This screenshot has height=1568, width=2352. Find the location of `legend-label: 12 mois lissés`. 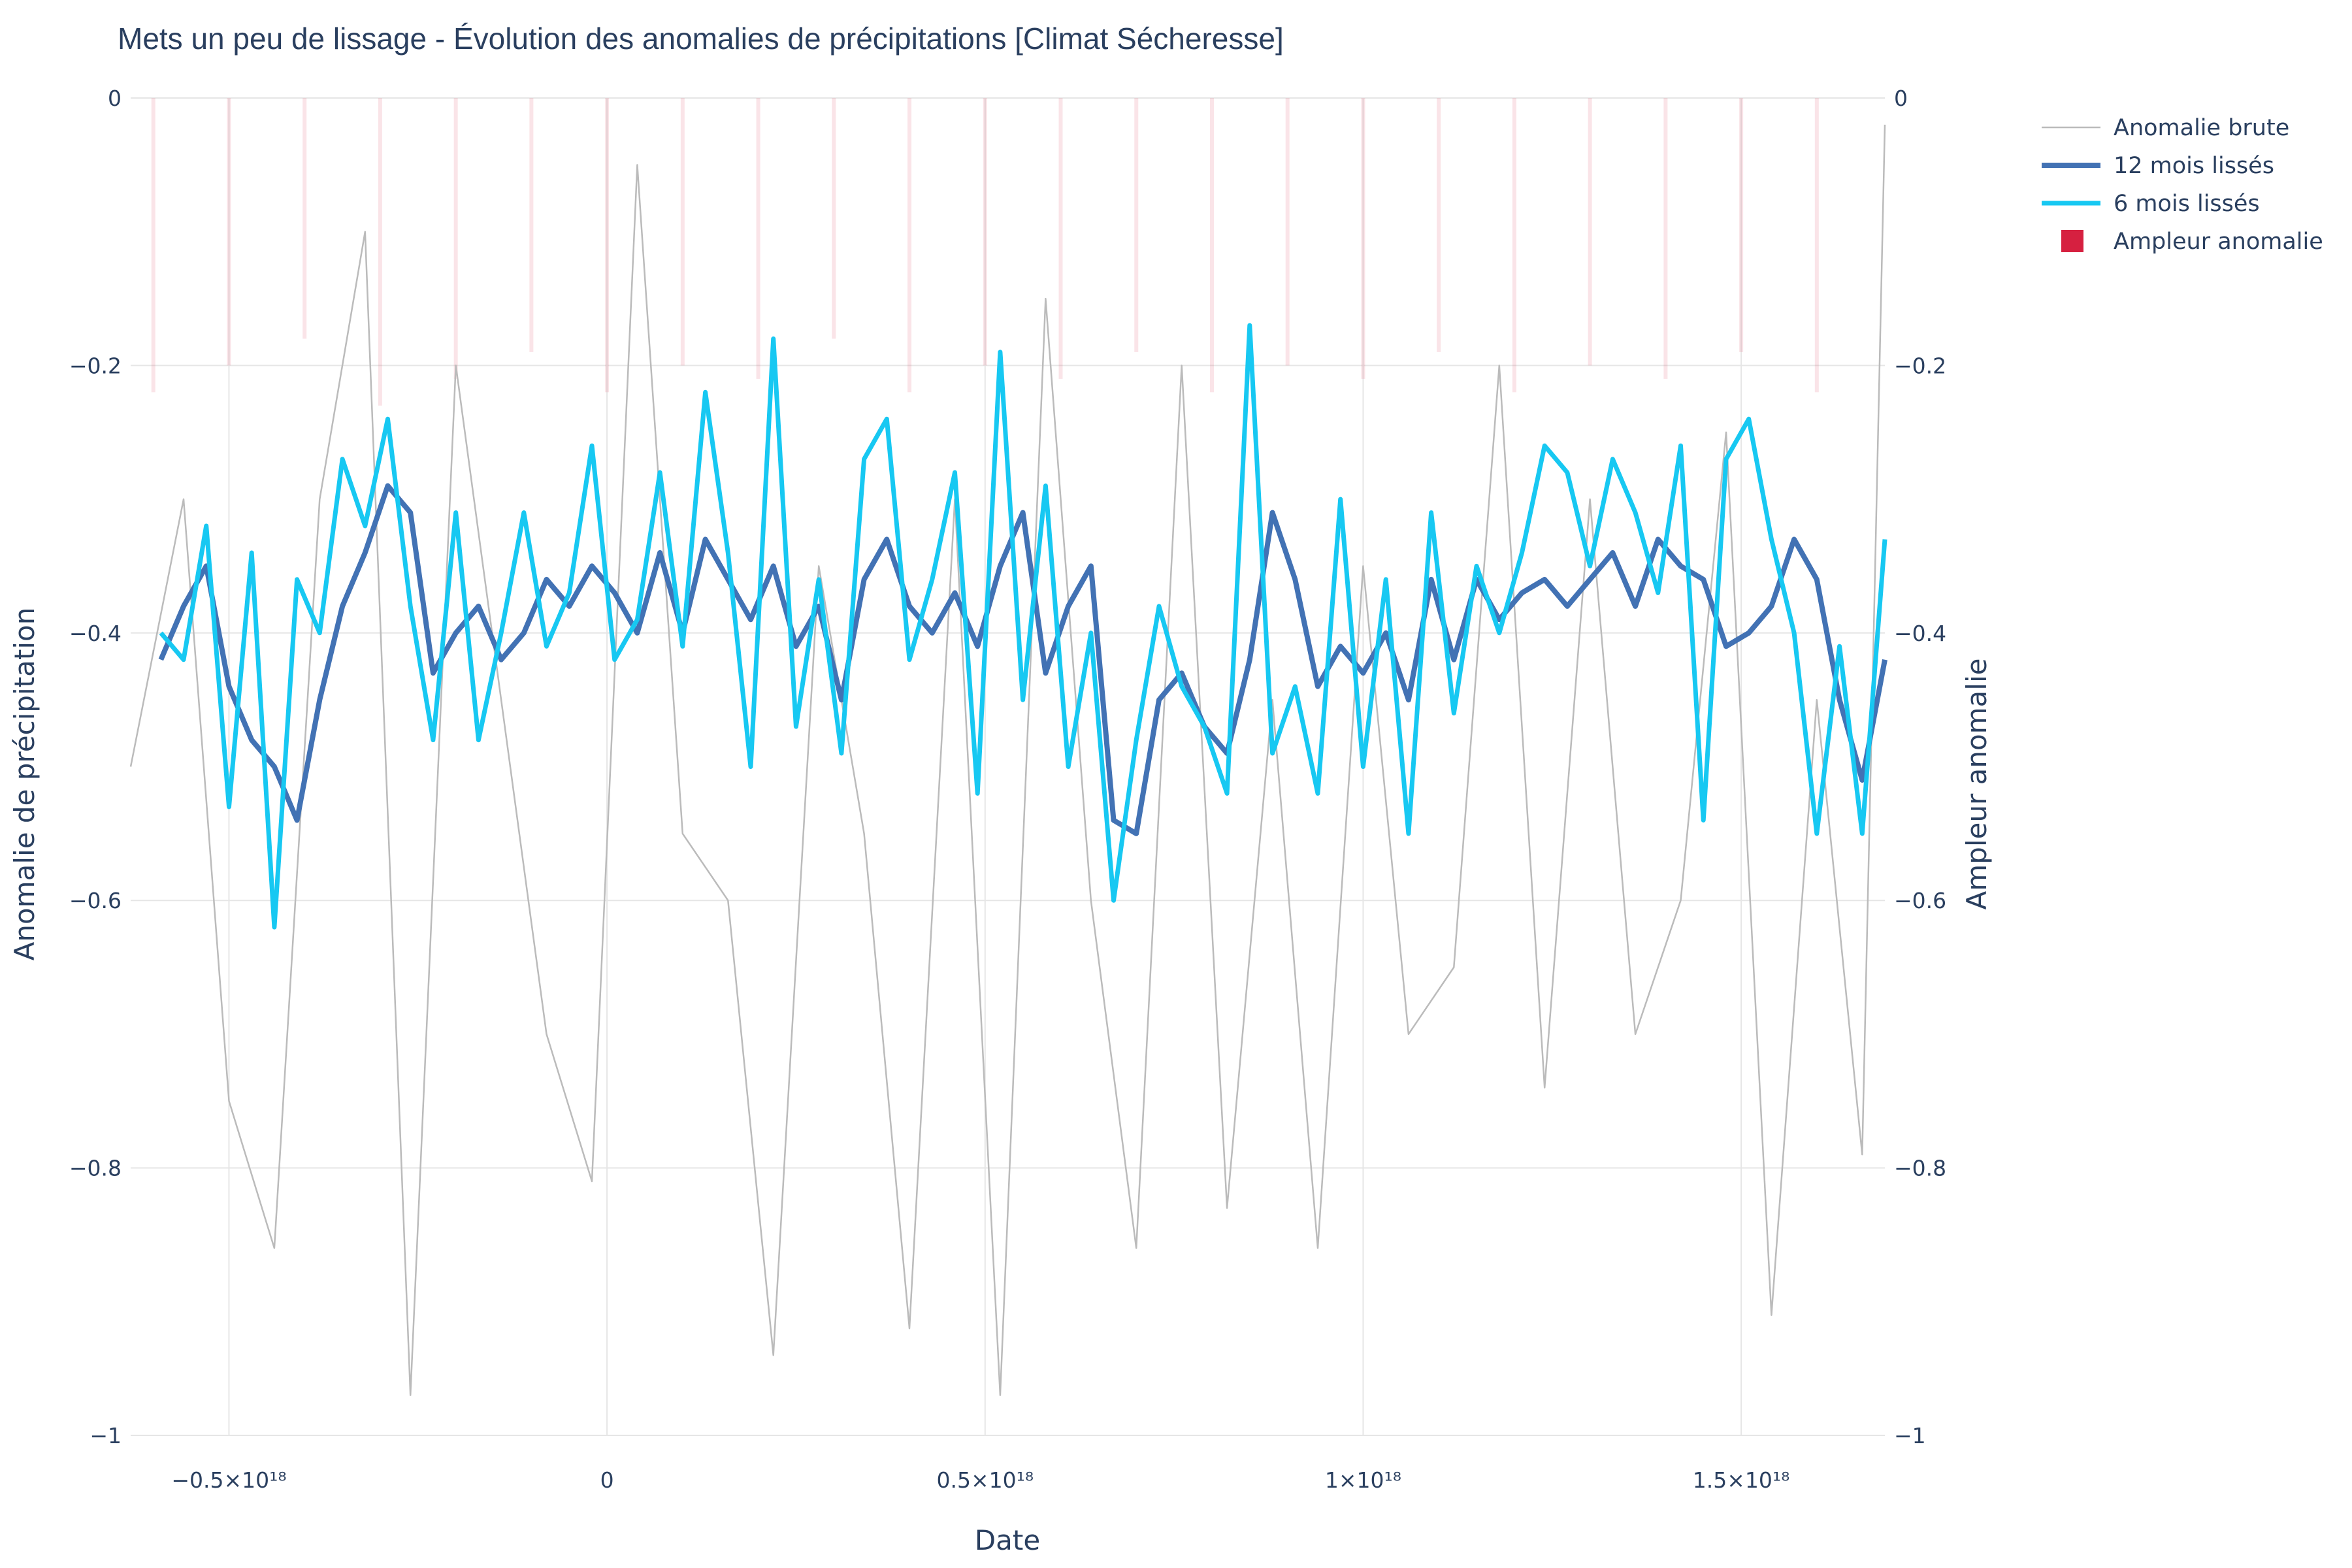

legend-label: 12 mois lissés is located at coordinates (2194, 166).